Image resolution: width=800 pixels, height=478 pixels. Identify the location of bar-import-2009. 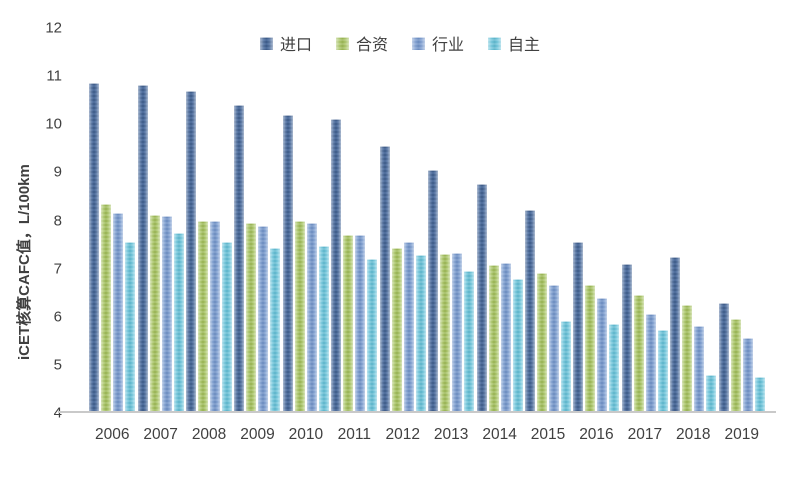
(239, 259).